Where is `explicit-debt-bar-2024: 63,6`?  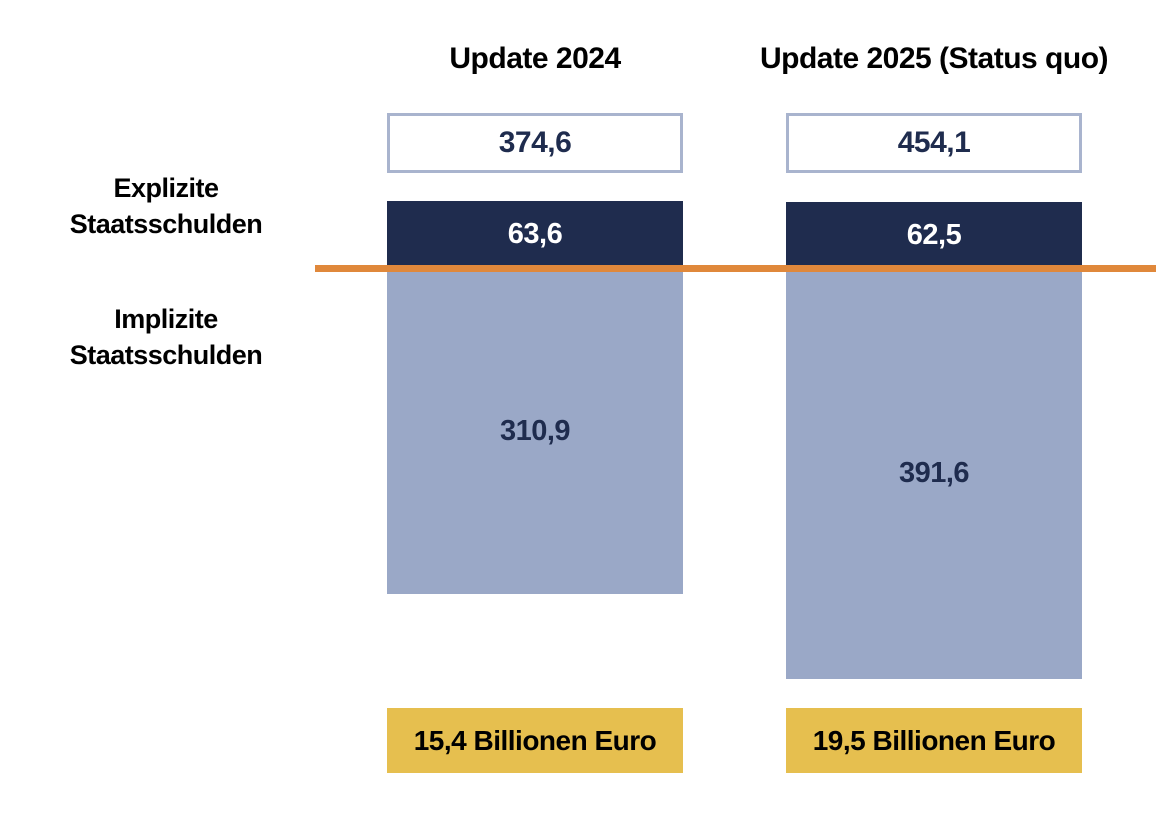 explicit-debt-bar-2024: 63,6 is located at coordinates (535, 234).